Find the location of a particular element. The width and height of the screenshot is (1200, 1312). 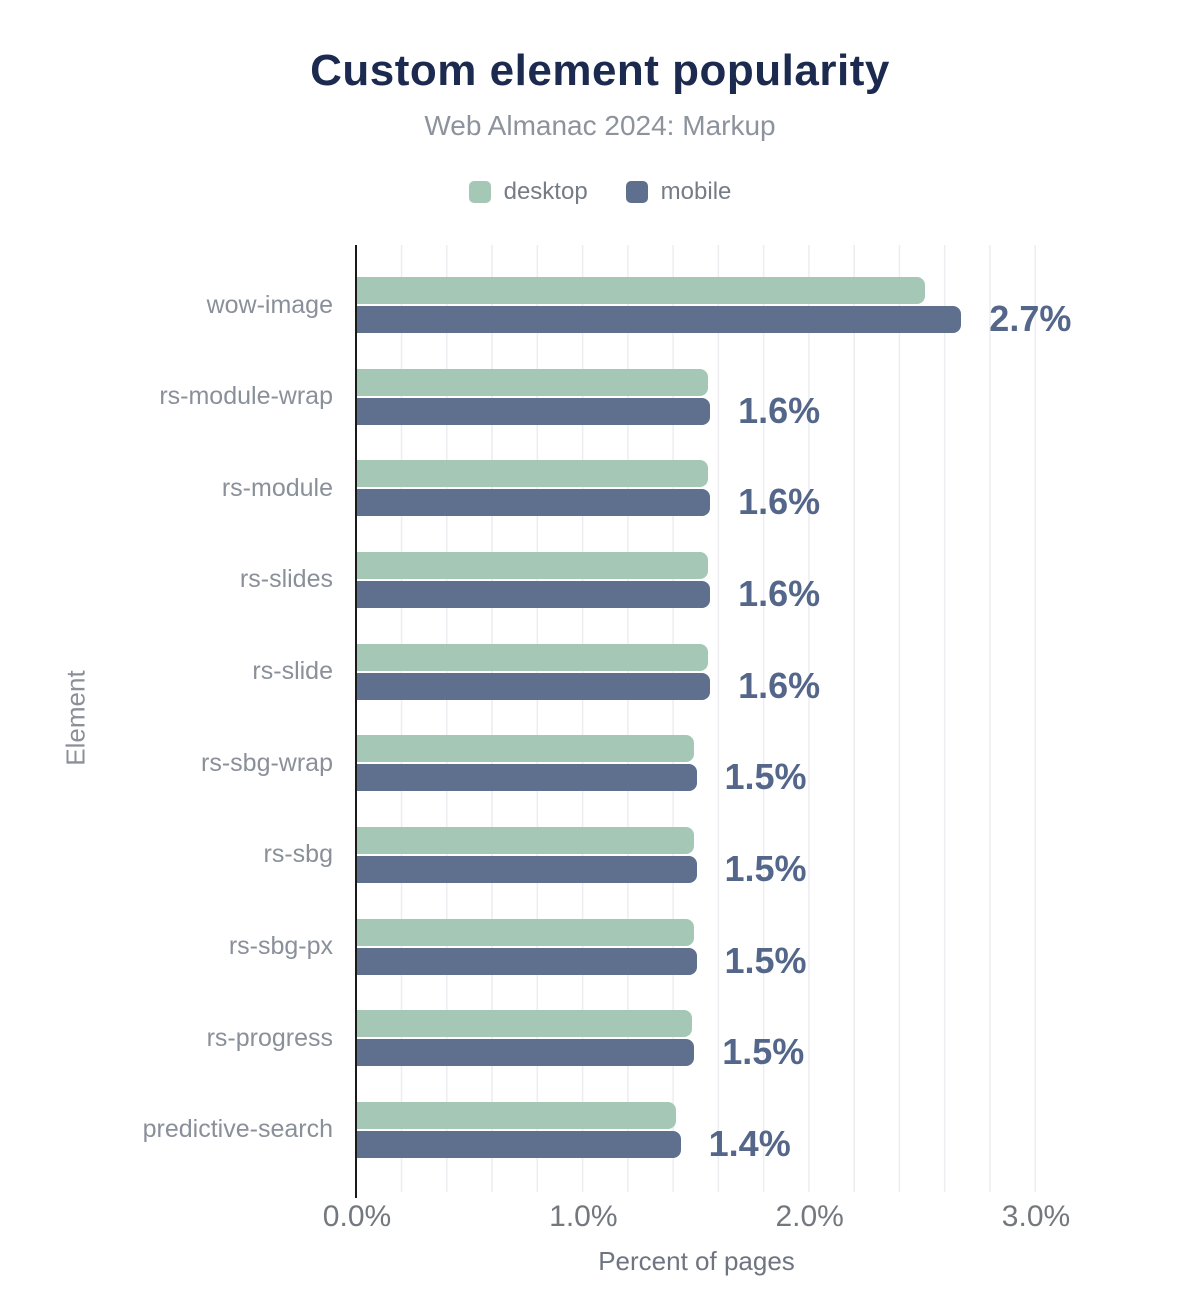

legend-item-mobile: mobile is located at coordinates (678, 192).